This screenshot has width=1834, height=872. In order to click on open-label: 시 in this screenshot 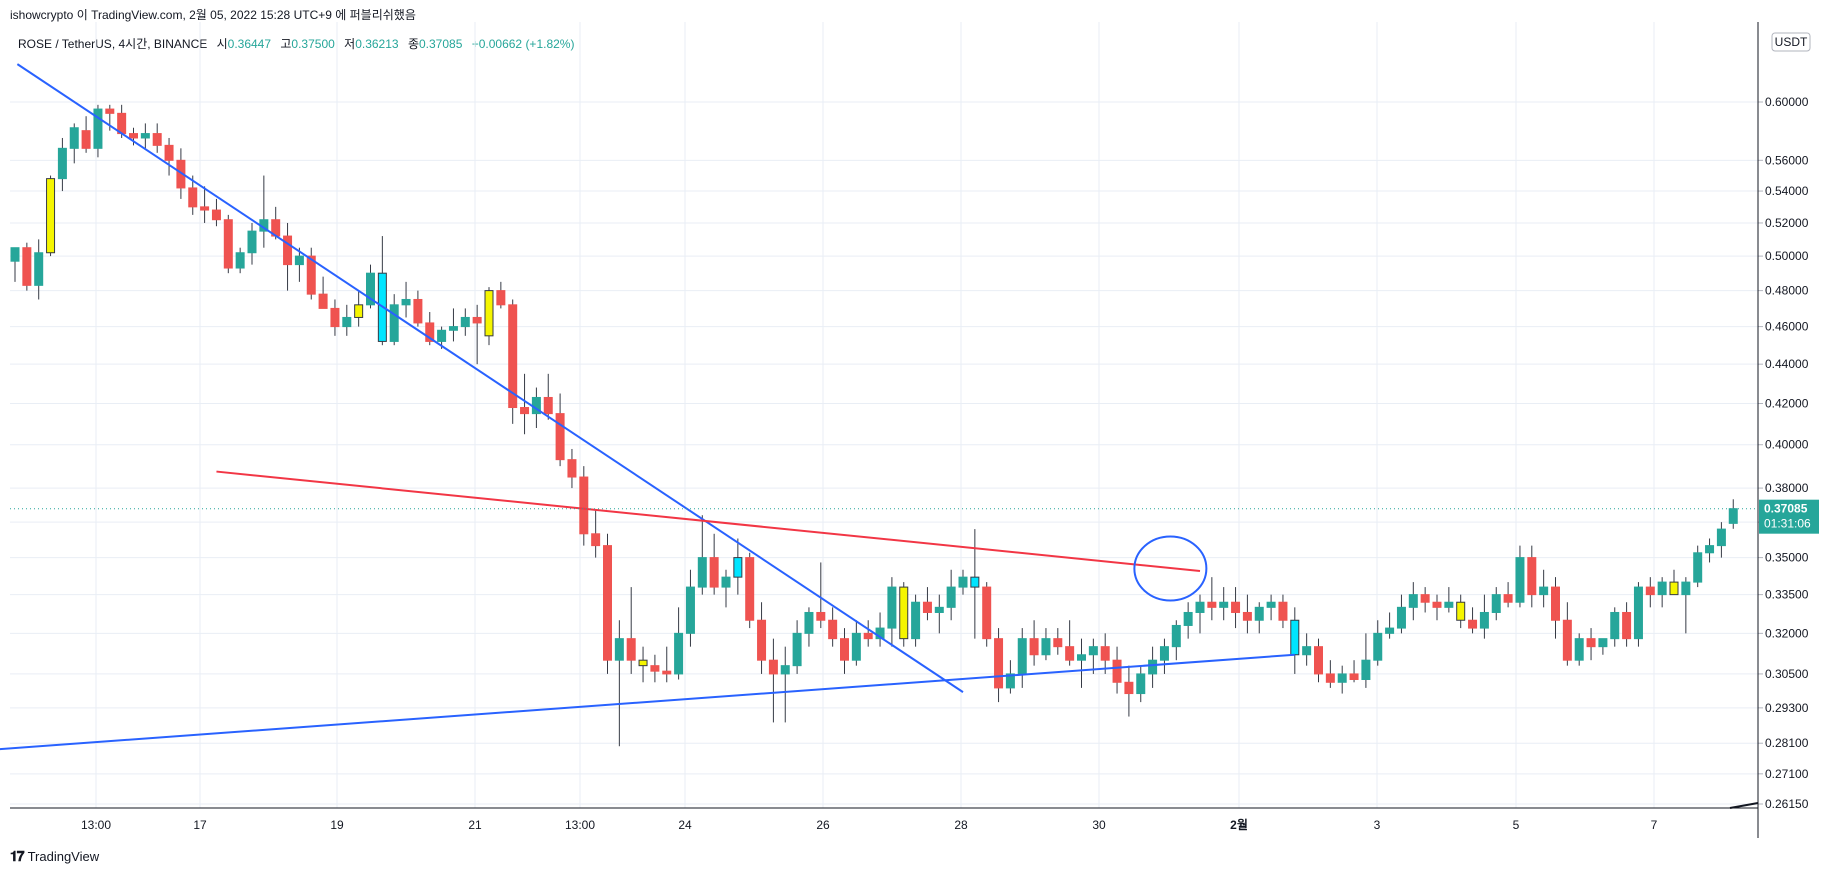, I will do `click(222, 44)`.